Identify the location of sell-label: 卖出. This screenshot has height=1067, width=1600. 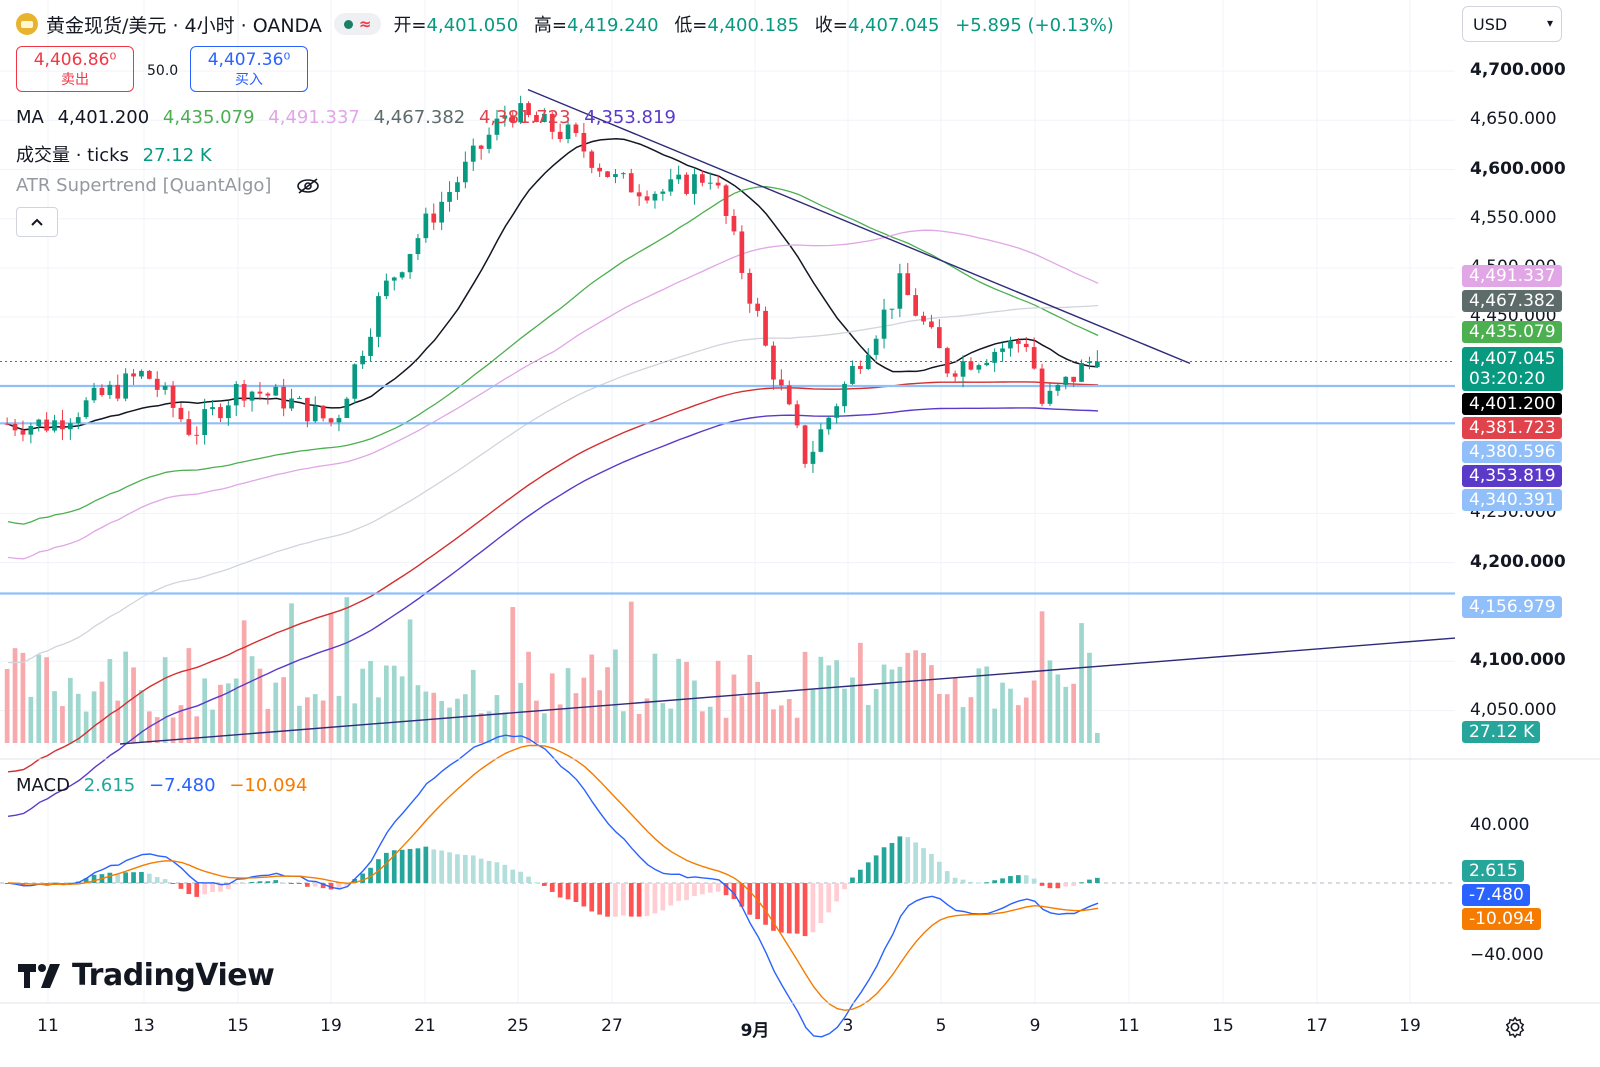
(75, 80).